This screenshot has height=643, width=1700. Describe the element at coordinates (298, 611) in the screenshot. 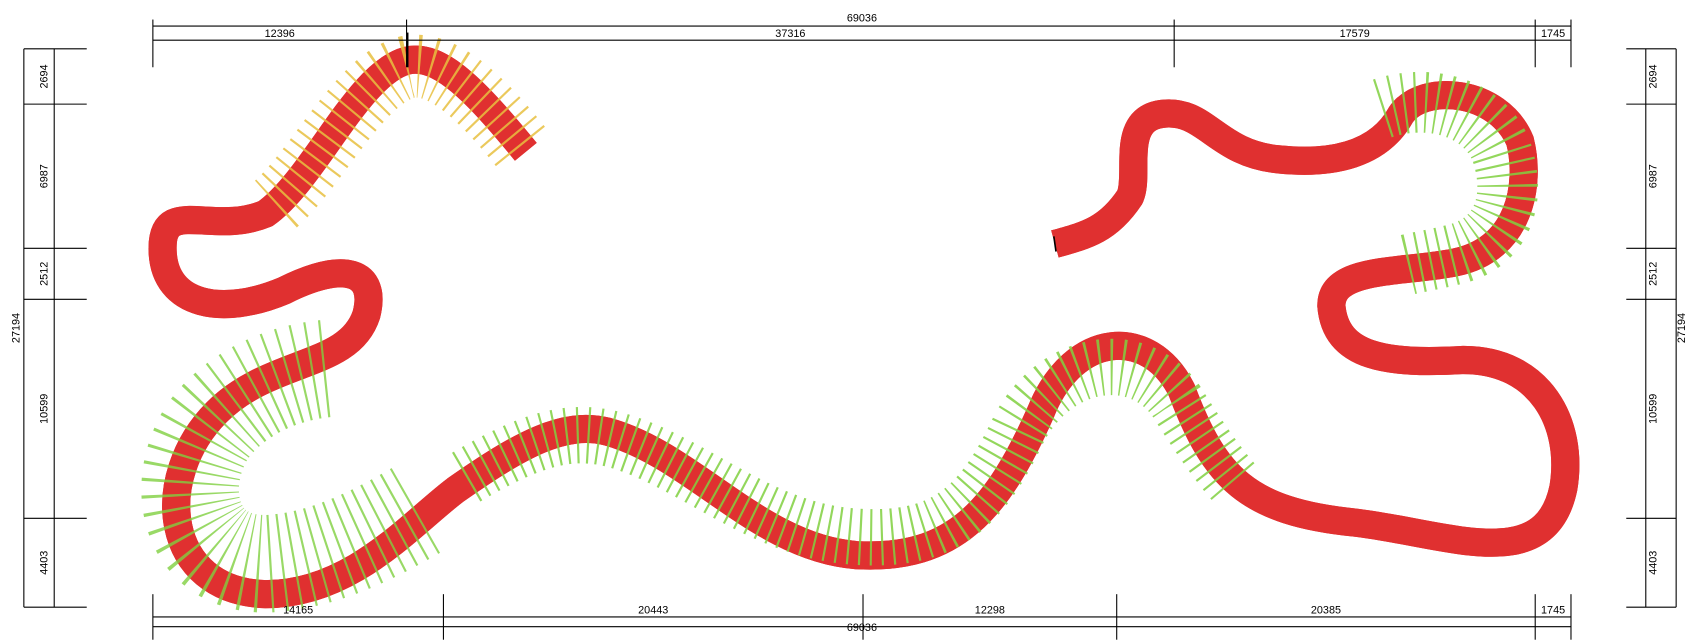

I see `dimension-label: 14165` at that location.